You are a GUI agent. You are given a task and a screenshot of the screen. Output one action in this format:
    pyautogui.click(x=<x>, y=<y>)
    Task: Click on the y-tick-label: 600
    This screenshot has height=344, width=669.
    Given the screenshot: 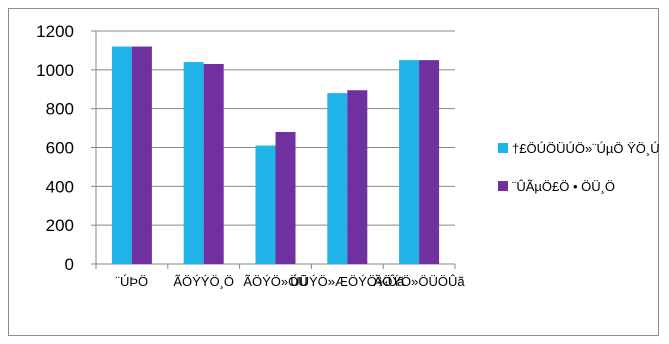 What is the action you would take?
    pyautogui.click(x=60, y=148)
    